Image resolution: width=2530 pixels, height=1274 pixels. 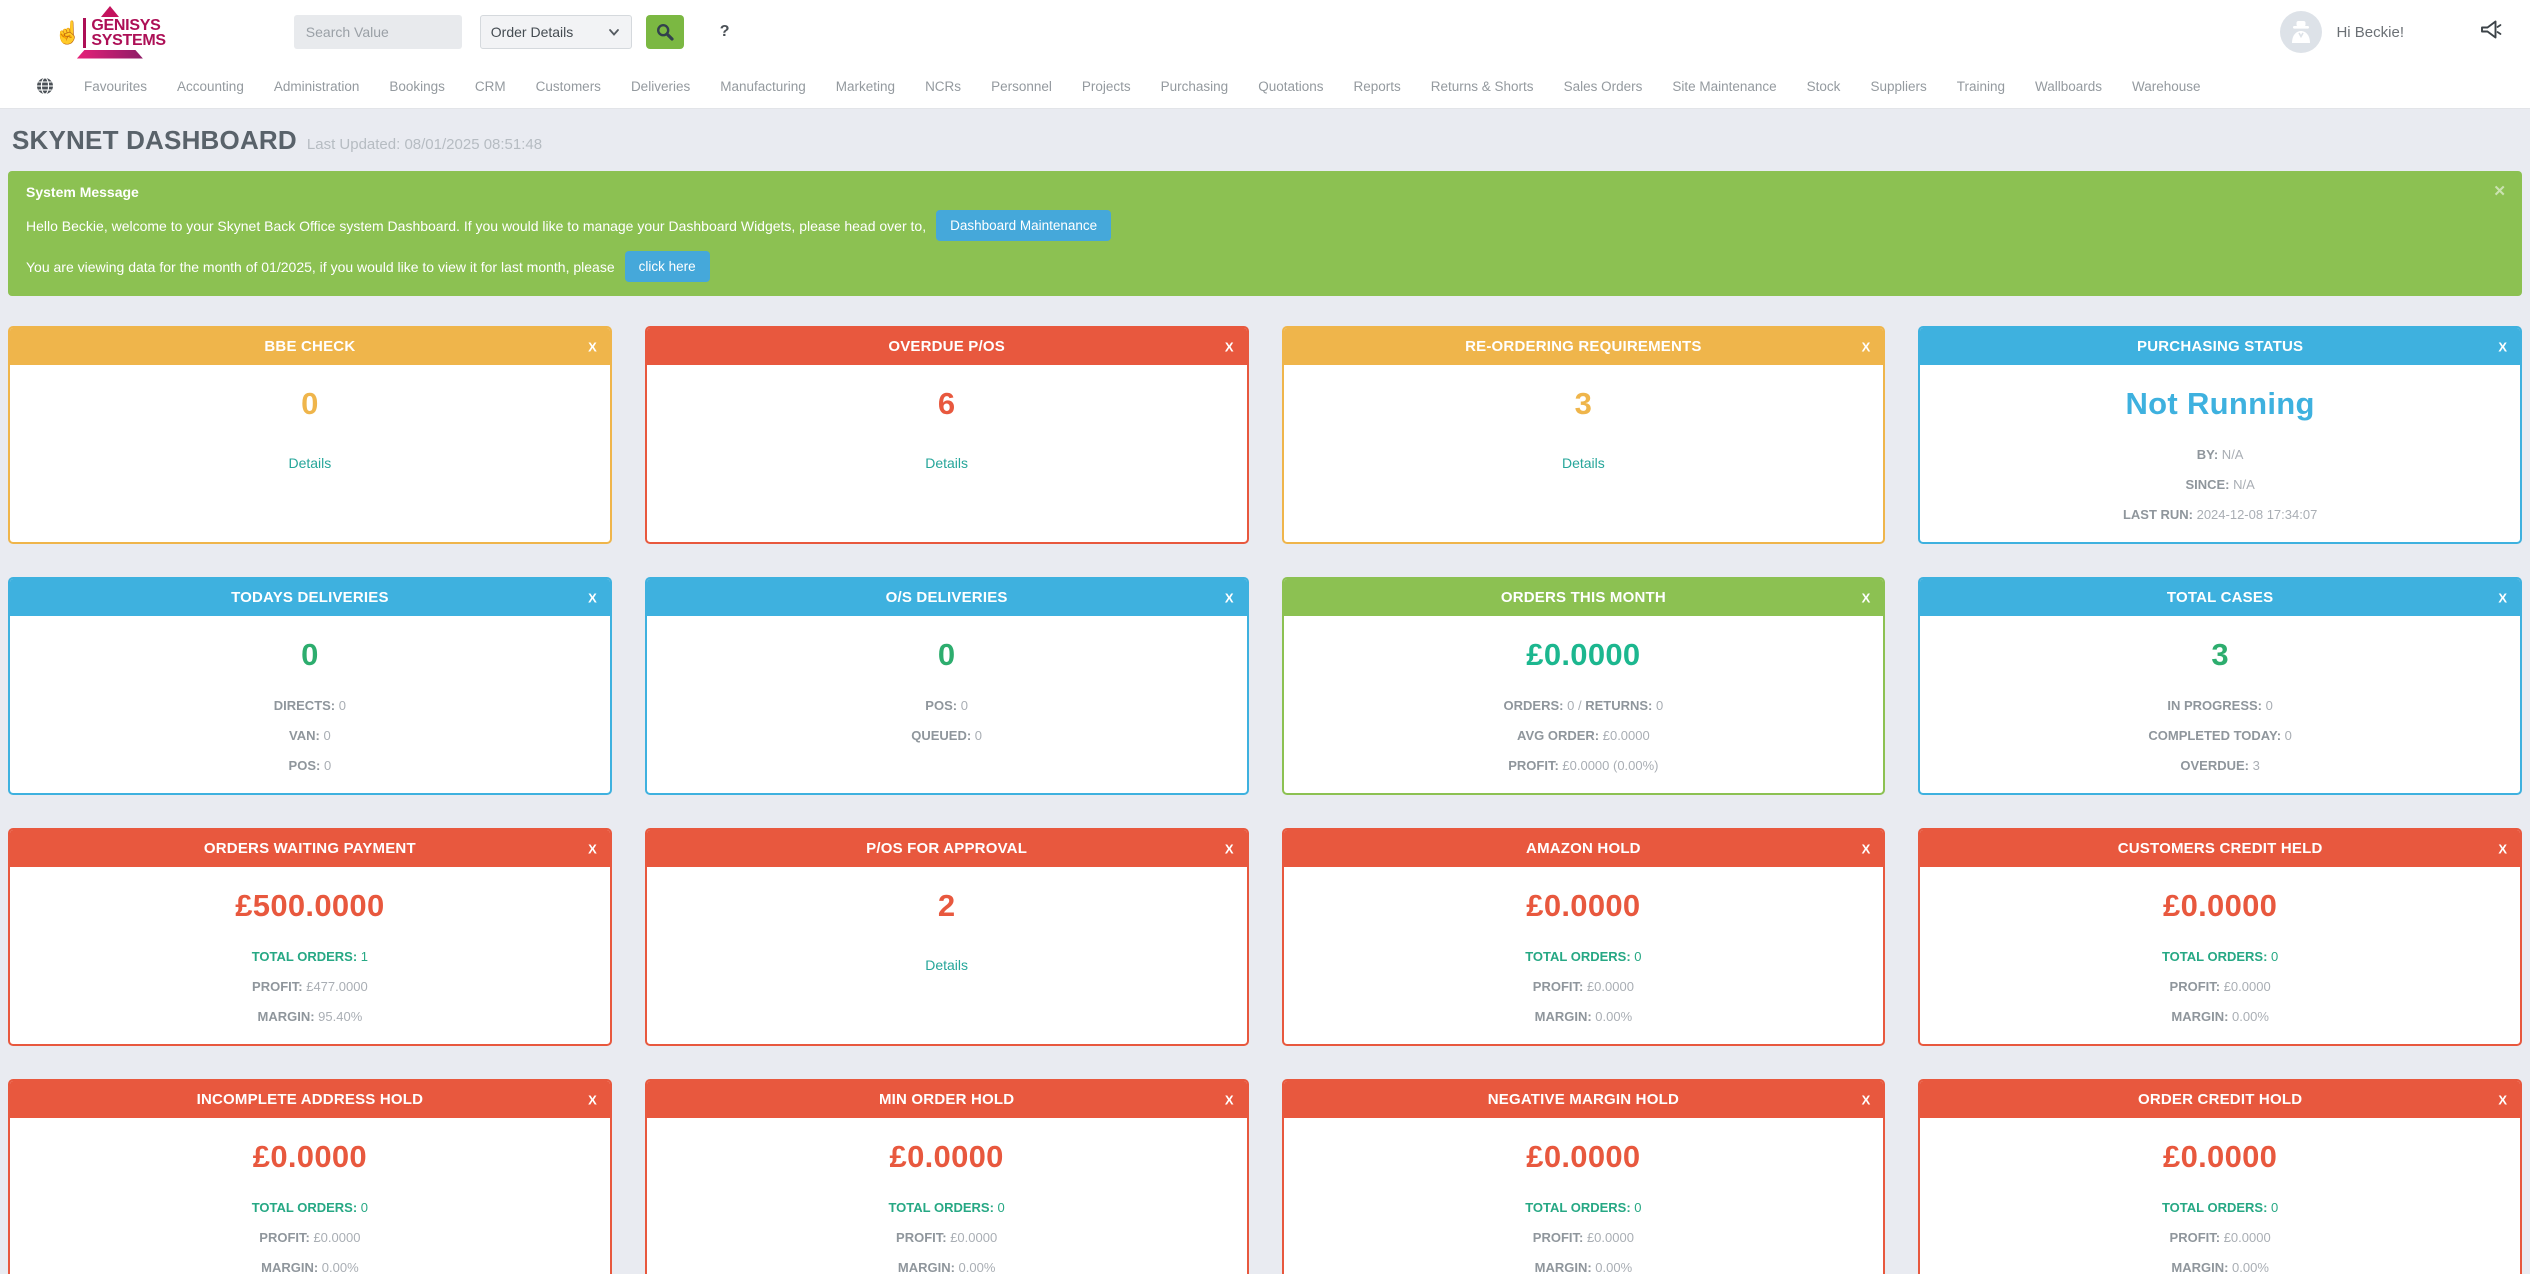 What do you see at coordinates (724, 31) in the screenshot?
I see `help-icon: ?` at bounding box center [724, 31].